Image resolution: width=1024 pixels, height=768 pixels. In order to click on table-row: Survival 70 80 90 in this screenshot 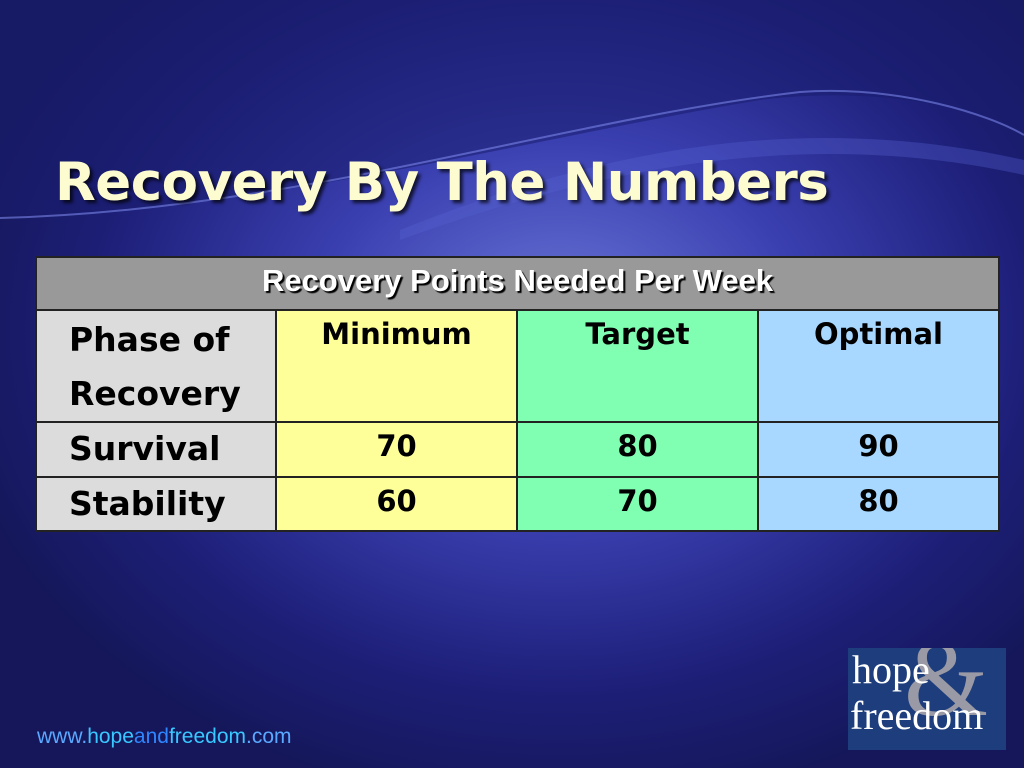, I will do `click(518, 449)`.